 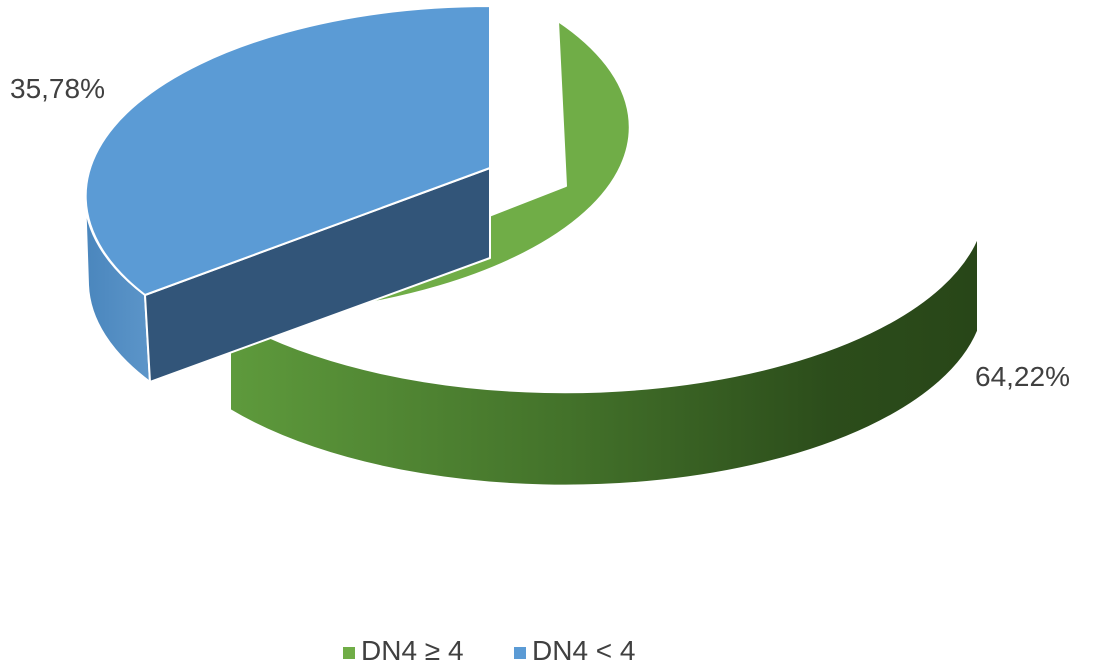 I want to click on data-label-dn4-lt-4: 35,78%, so click(x=57, y=88).